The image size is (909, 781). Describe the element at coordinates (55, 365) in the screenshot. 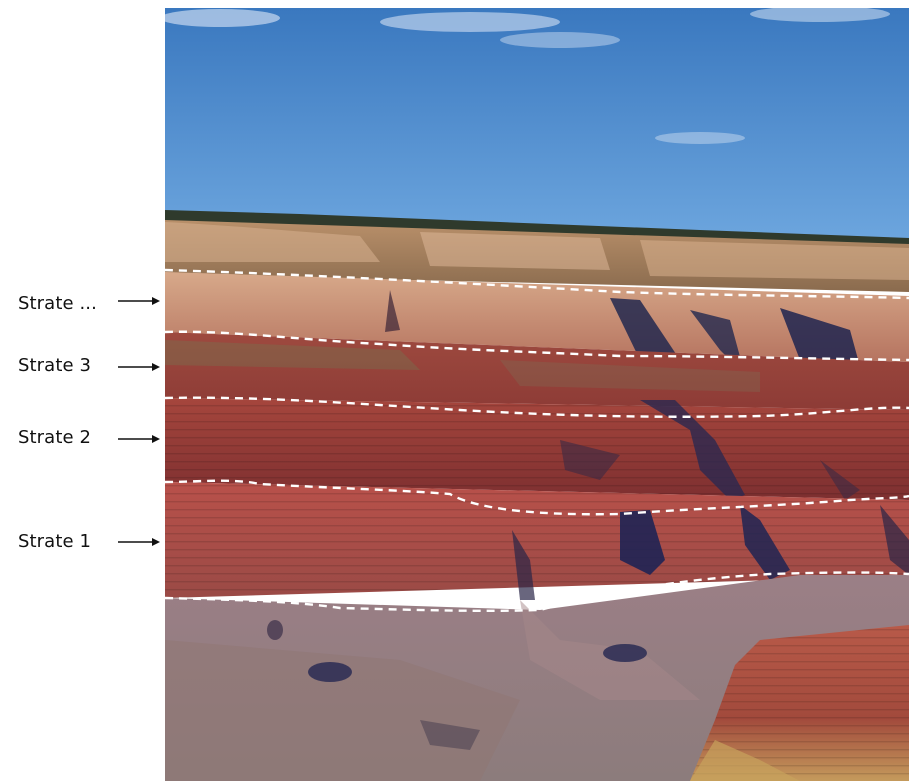

I see `strata-label-3: Strate 3` at that location.